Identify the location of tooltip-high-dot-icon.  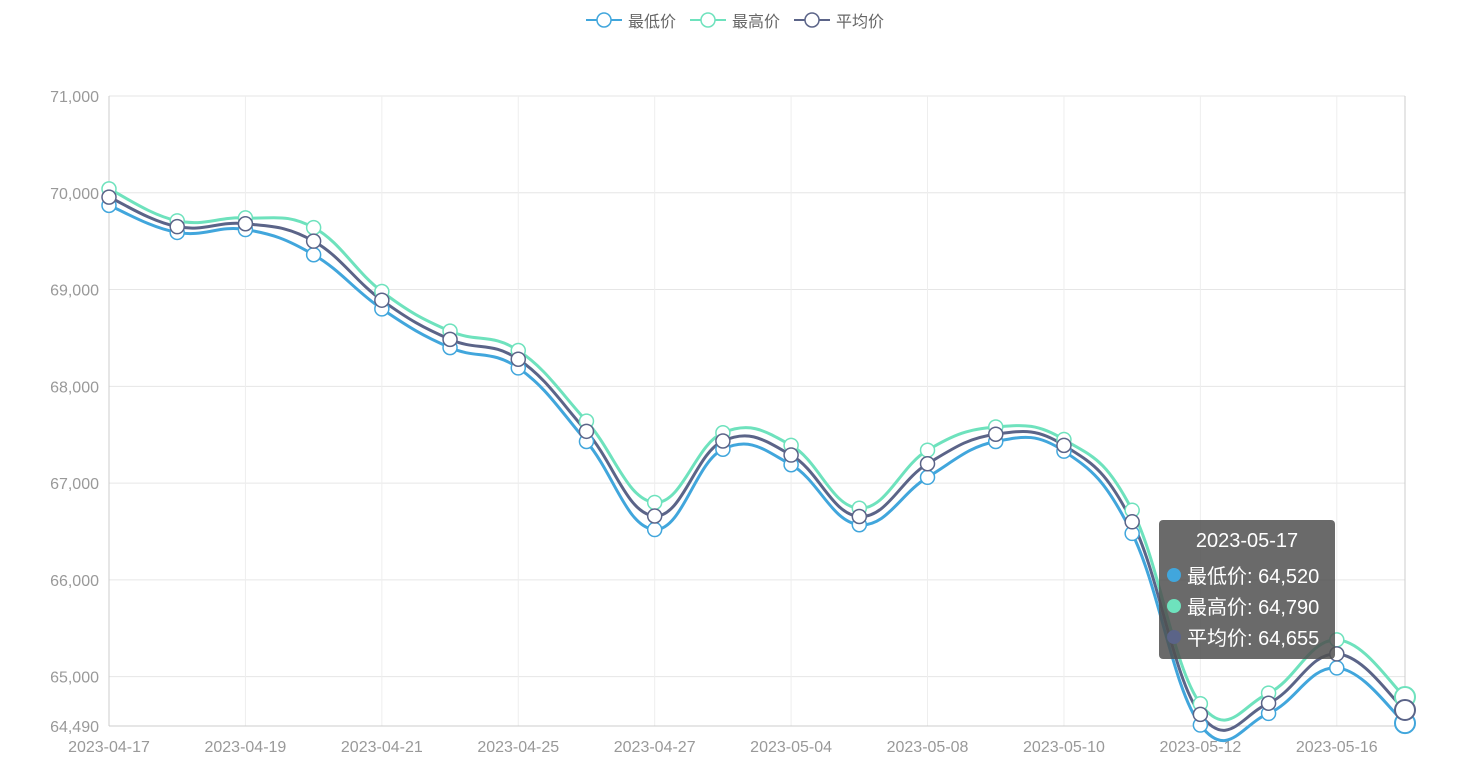
(1174, 605).